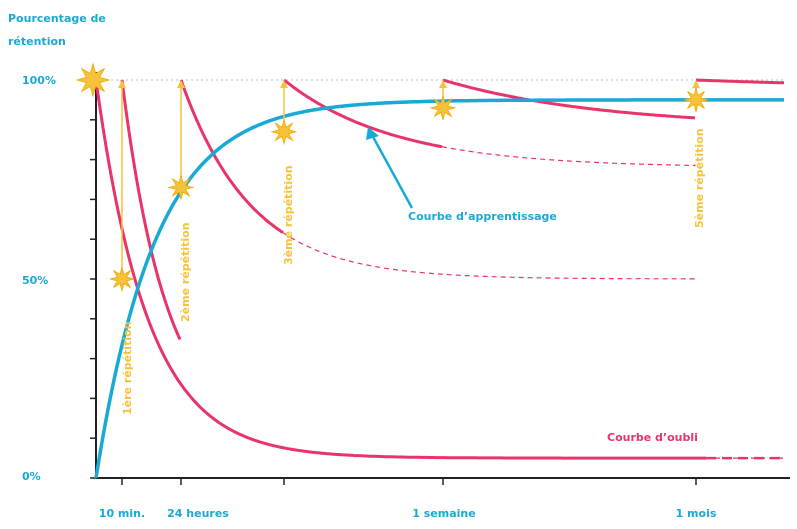  What do you see at coordinates (699, 178) in the screenshot?
I see `repetition-label-5: 5ème répétition` at bounding box center [699, 178].